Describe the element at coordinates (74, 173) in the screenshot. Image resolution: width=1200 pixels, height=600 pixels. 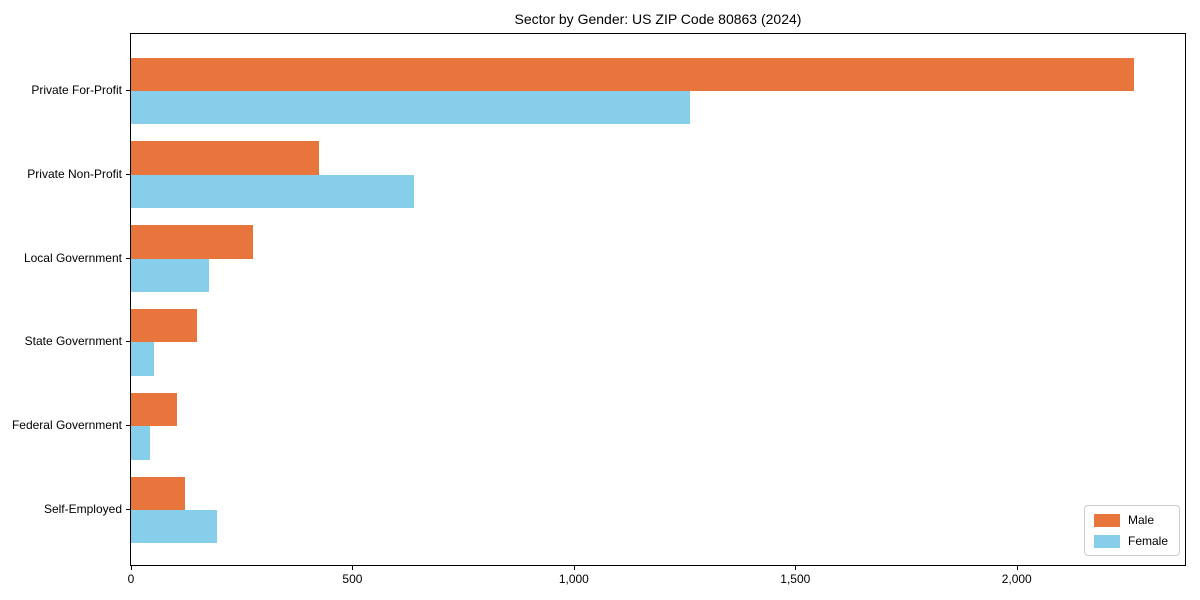
I see `y-axis-label-private-non-profit: Private Non-Profit` at that location.